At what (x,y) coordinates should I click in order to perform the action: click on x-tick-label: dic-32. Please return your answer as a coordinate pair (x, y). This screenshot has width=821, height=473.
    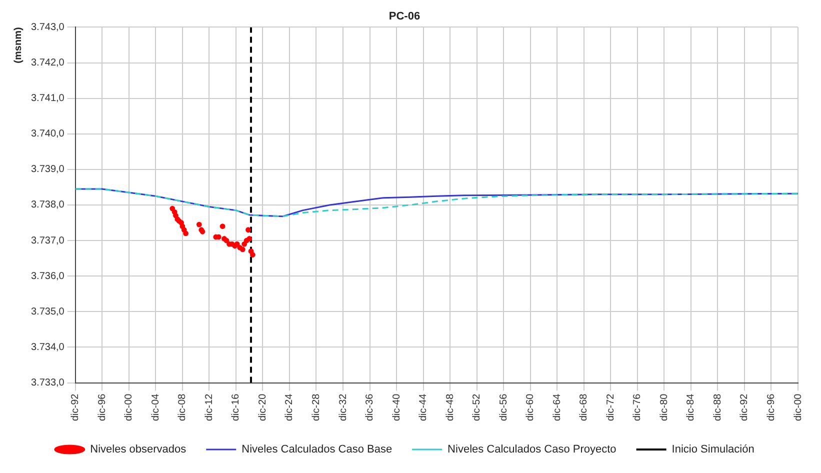
    Looking at the image, I should click on (343, 407).